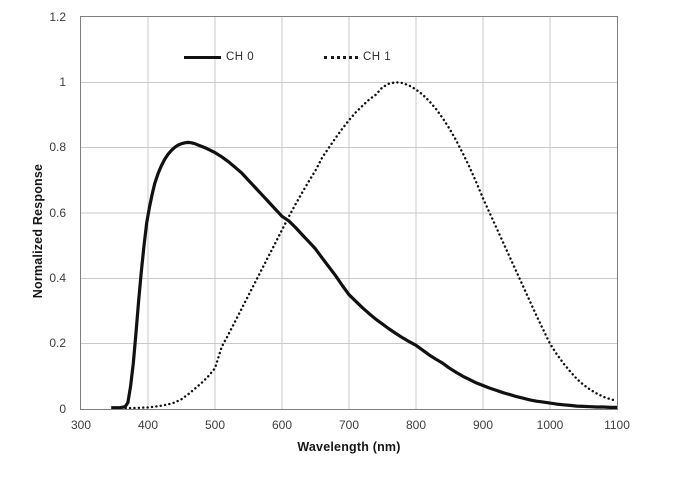 The width and height of the screenshot is (674, 487). Describe the element at coordinates (38, 231) in the screenshot. I see `y-axis-title: Normalized Response` at that location.